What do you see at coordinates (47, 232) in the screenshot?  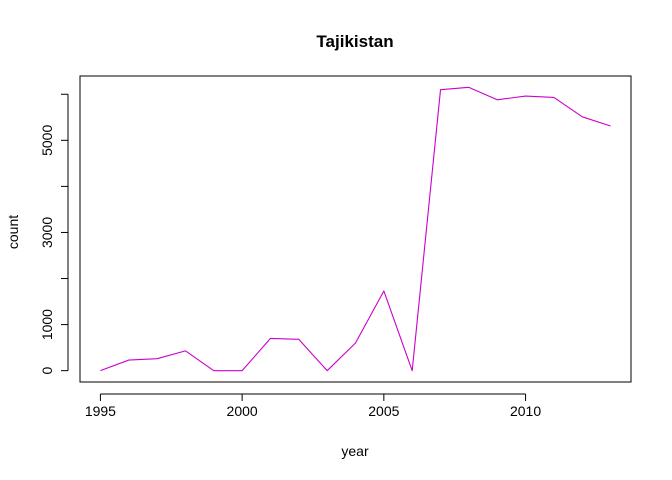 I see `y-tick-label: 3000` at bounding box center [47, 232].